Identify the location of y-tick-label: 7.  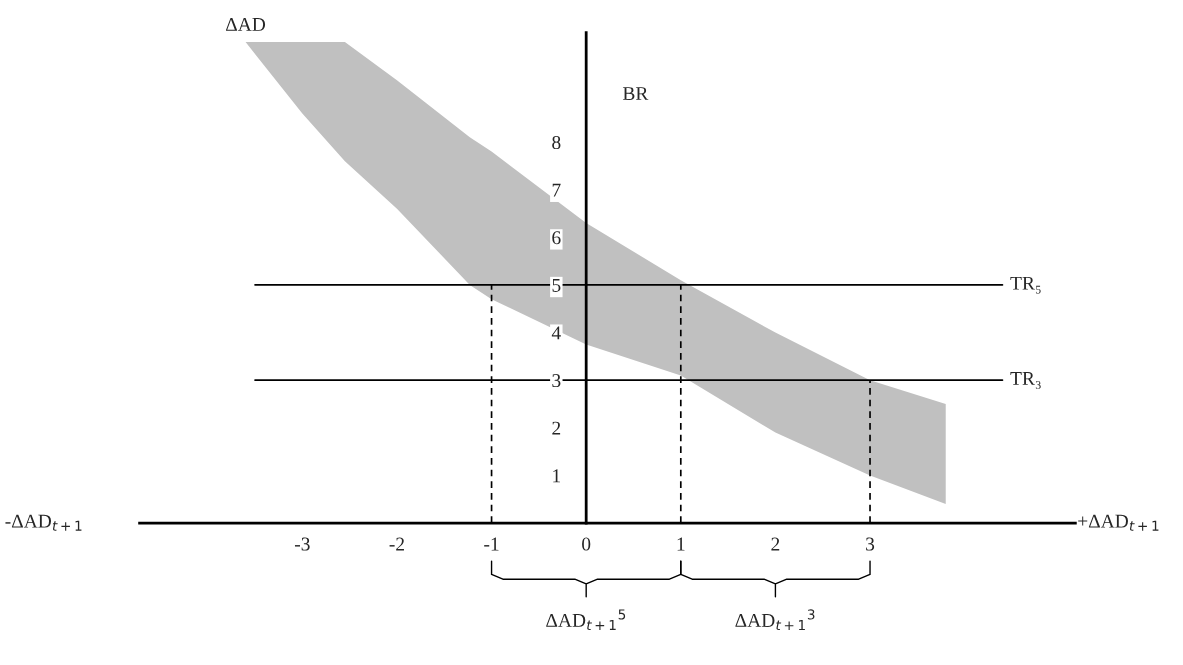
(556, 190).